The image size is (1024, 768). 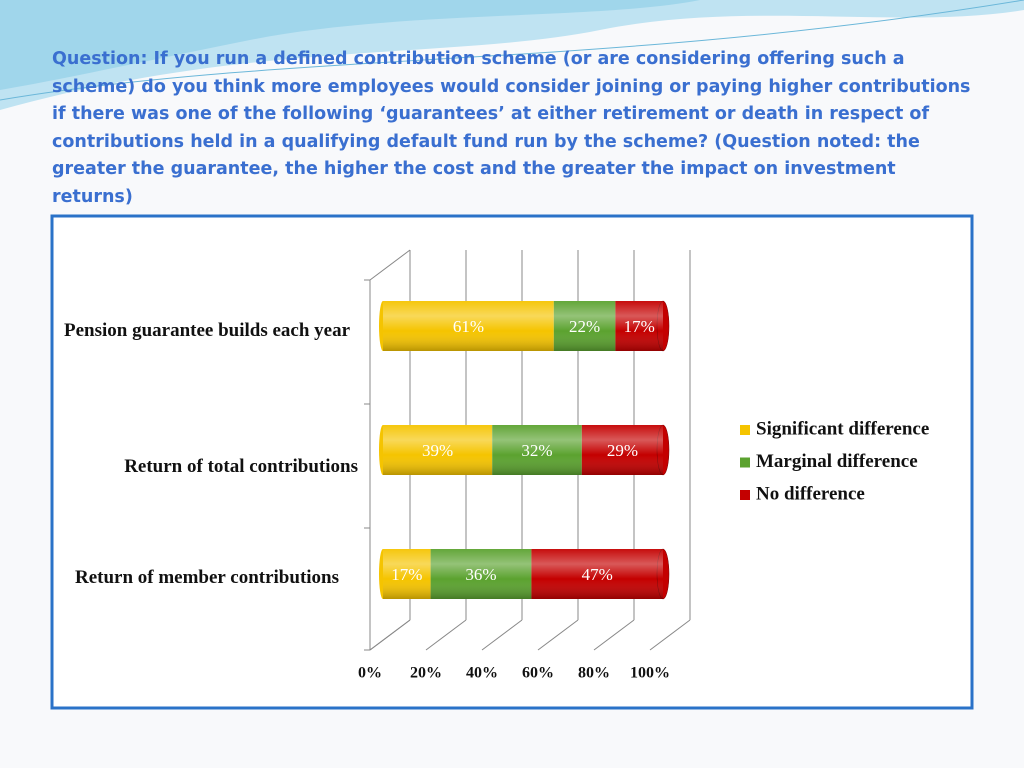 What do you see at coordinates (370, 673) in the screenshot?
I see `x-tick-label: 0%` at bounding box center [370, 673].